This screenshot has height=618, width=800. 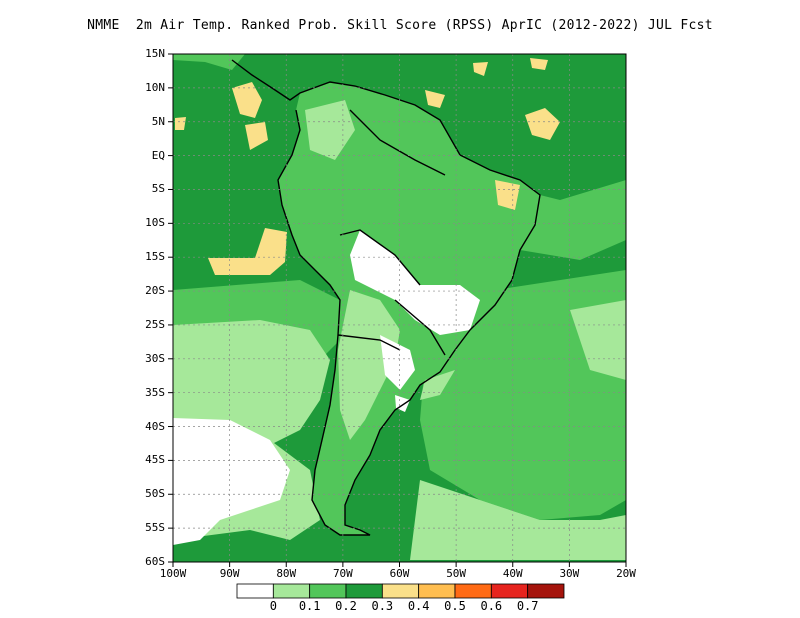 I want to click on lon-label: 100W, so click(x=173, y=573).